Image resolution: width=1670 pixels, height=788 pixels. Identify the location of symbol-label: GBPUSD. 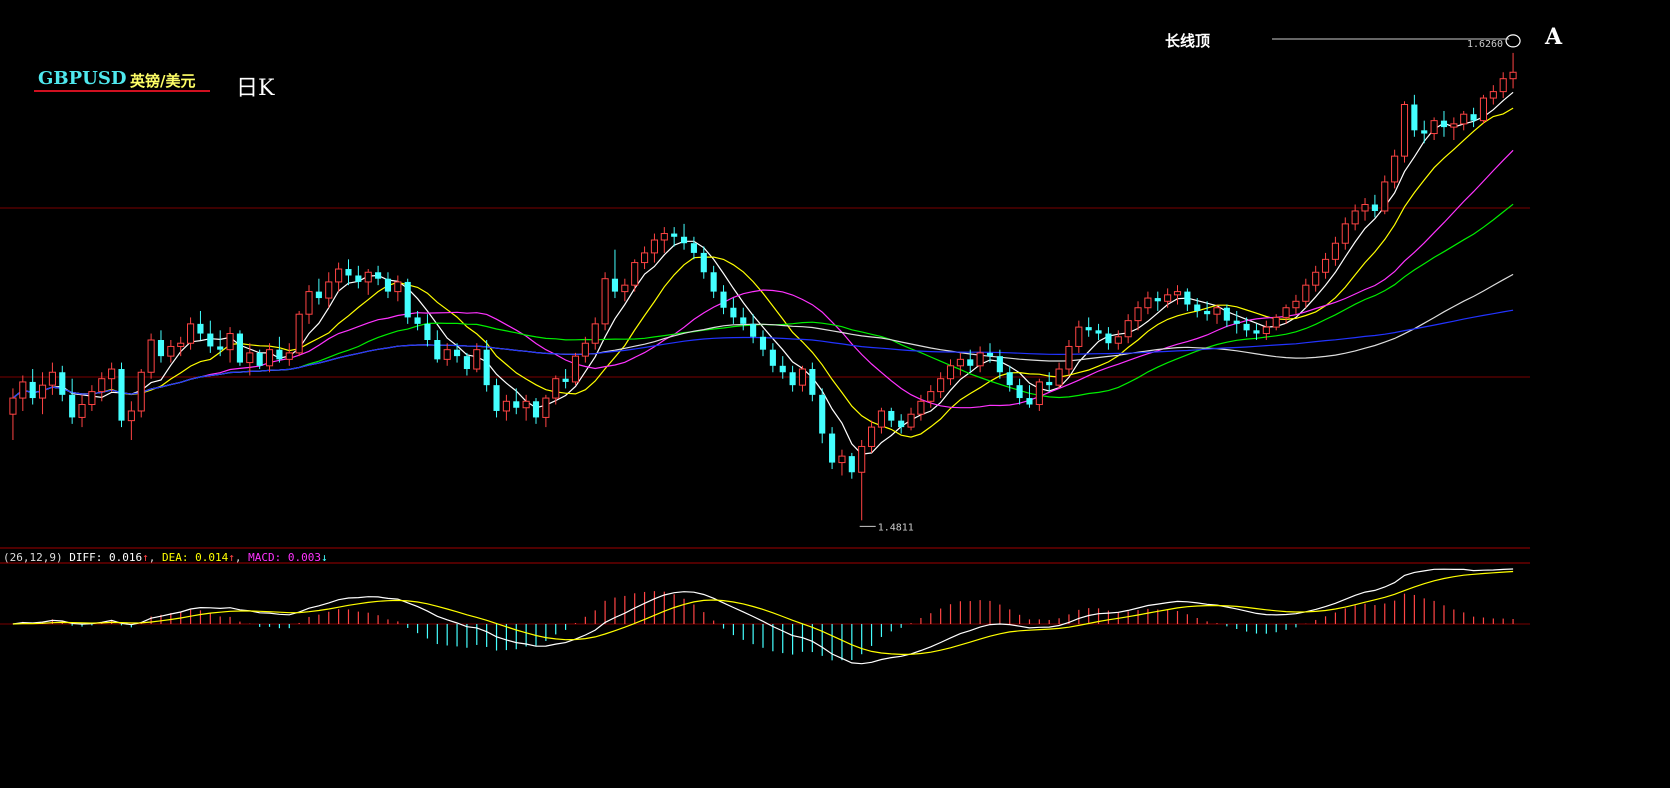
(82, 78).